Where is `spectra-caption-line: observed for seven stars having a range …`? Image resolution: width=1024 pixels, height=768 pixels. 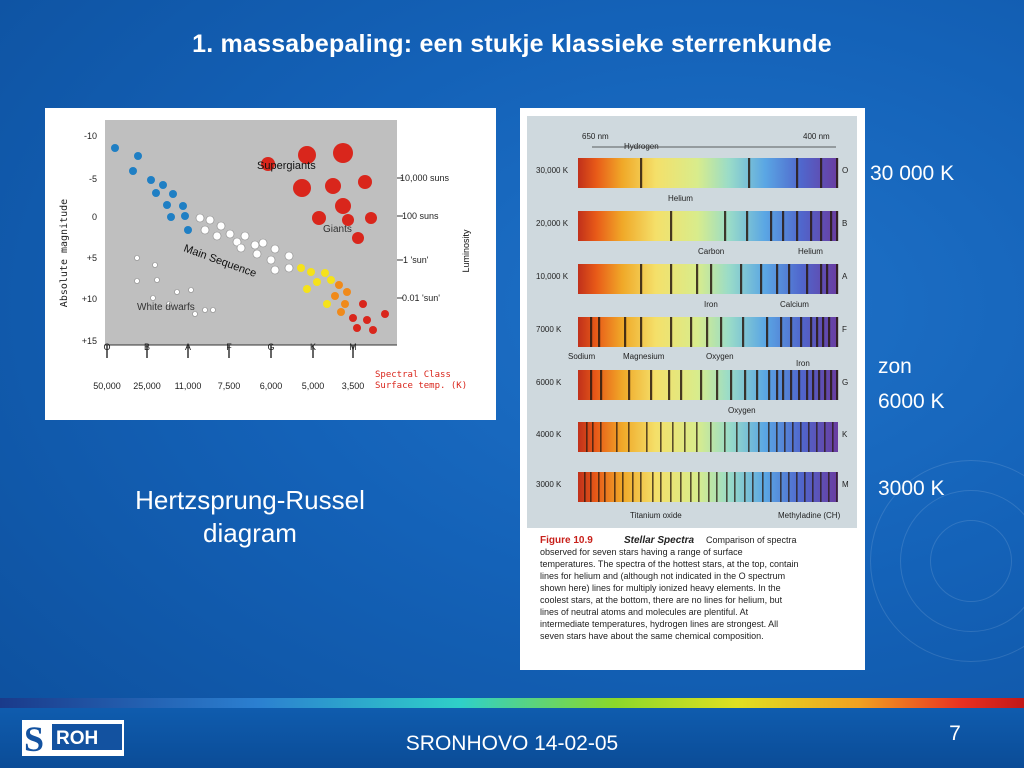
spectra-caption-line: observed for seven stars having a range … is located at coordinates (641, 552).